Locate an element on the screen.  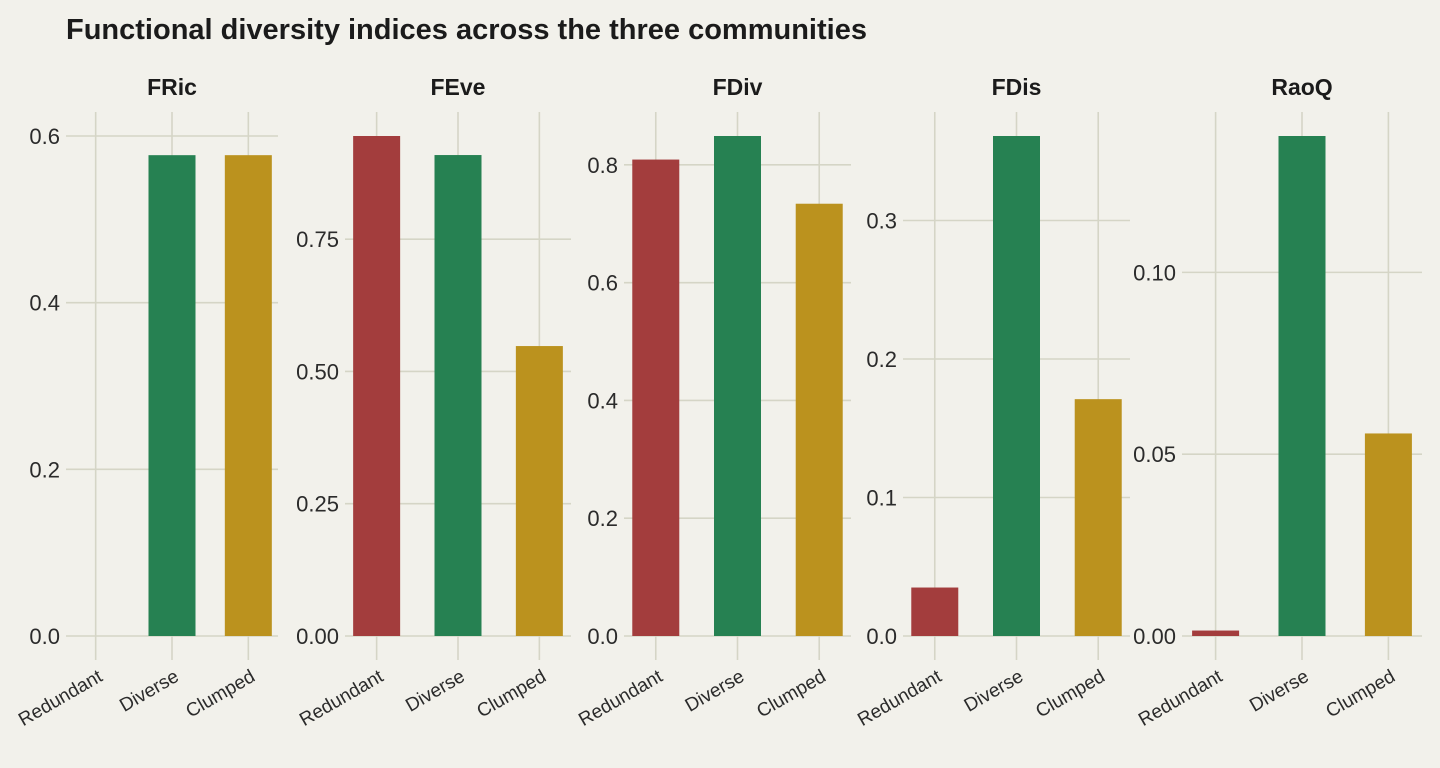
y-tick-label: 0.50 is located at coordinates (317, 371).